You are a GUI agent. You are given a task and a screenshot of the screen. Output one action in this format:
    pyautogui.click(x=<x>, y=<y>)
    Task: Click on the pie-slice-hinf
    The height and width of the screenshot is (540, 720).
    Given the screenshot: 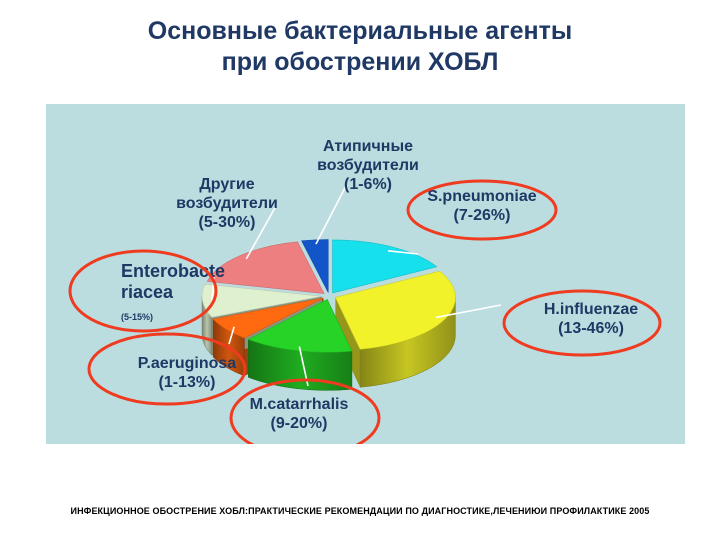 What is the action you would take?
    pyautogui.click(x=395, y=310)
    